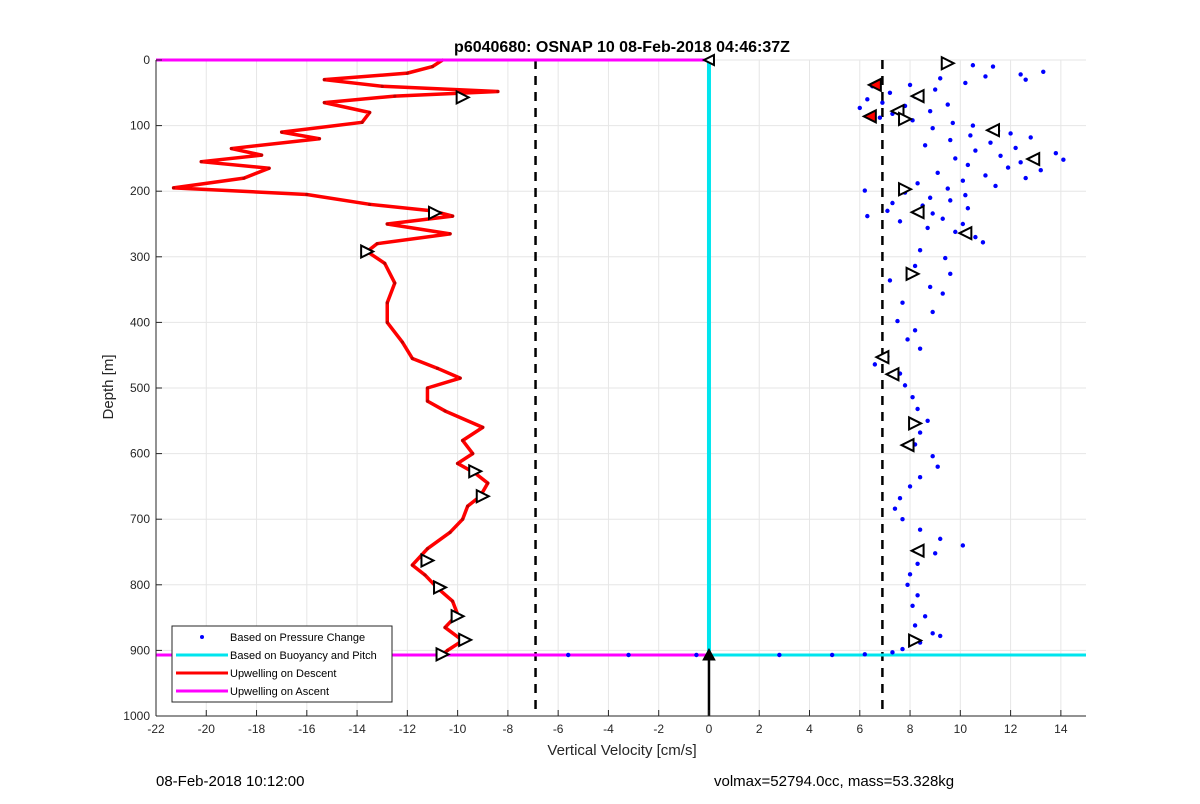 The width and height of the screenshot is (1200, 804). What do you see at coordinates (257, 729) in the screenshot?
I see `x-tick-label: -18` at bounding box center [257, 729].